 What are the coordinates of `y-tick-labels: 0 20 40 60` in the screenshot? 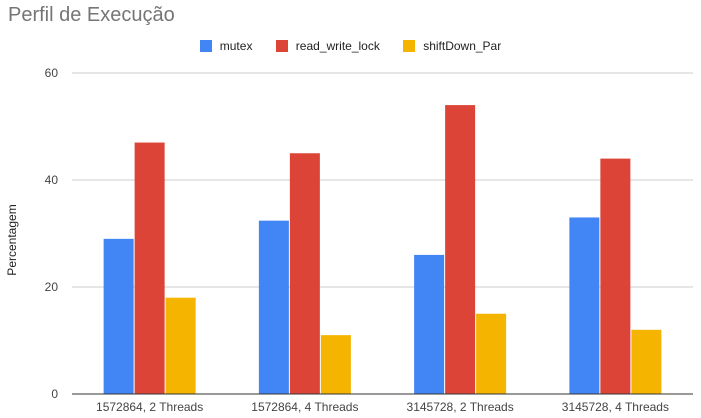 It's located at (52, 233).